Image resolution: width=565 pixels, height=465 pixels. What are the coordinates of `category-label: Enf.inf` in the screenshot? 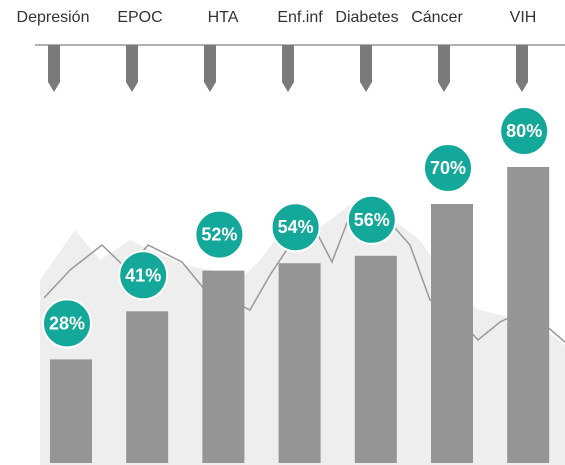 It's located at (300, 17).